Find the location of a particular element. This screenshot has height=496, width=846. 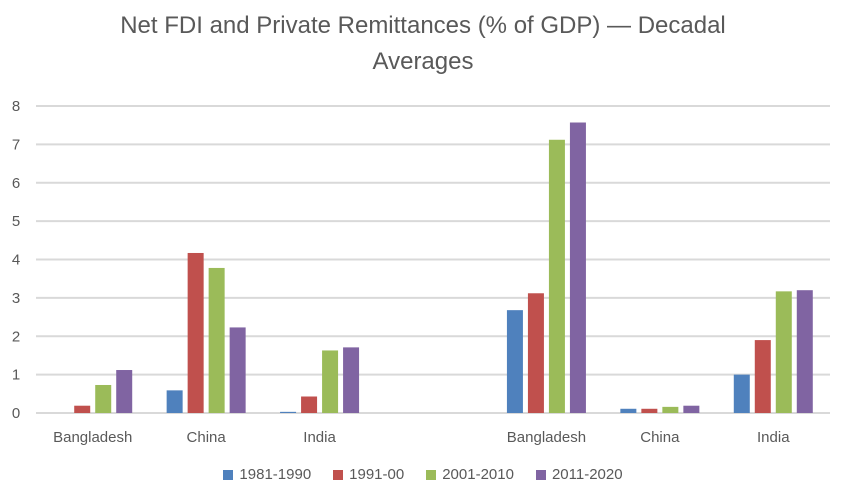

y-tick-label: 7 is located at coordinates (16, 144).